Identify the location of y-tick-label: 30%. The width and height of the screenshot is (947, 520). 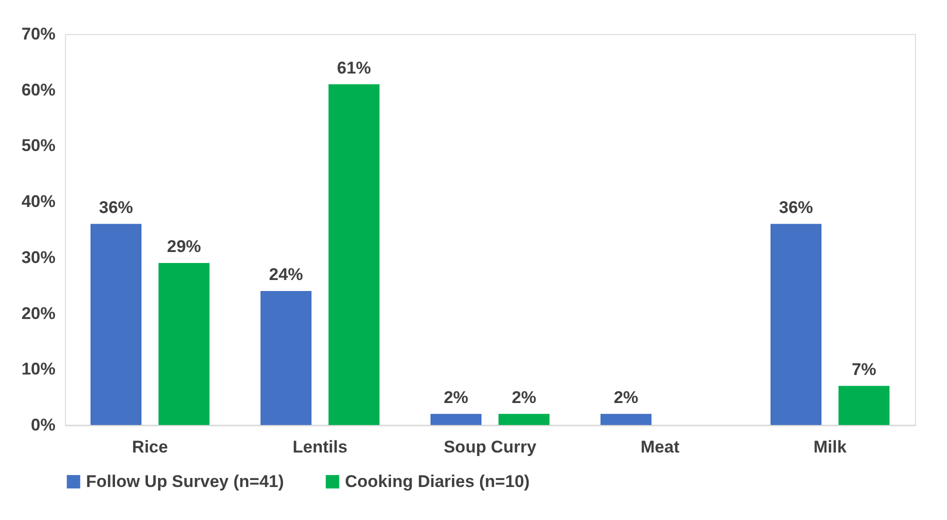
(38, 257).